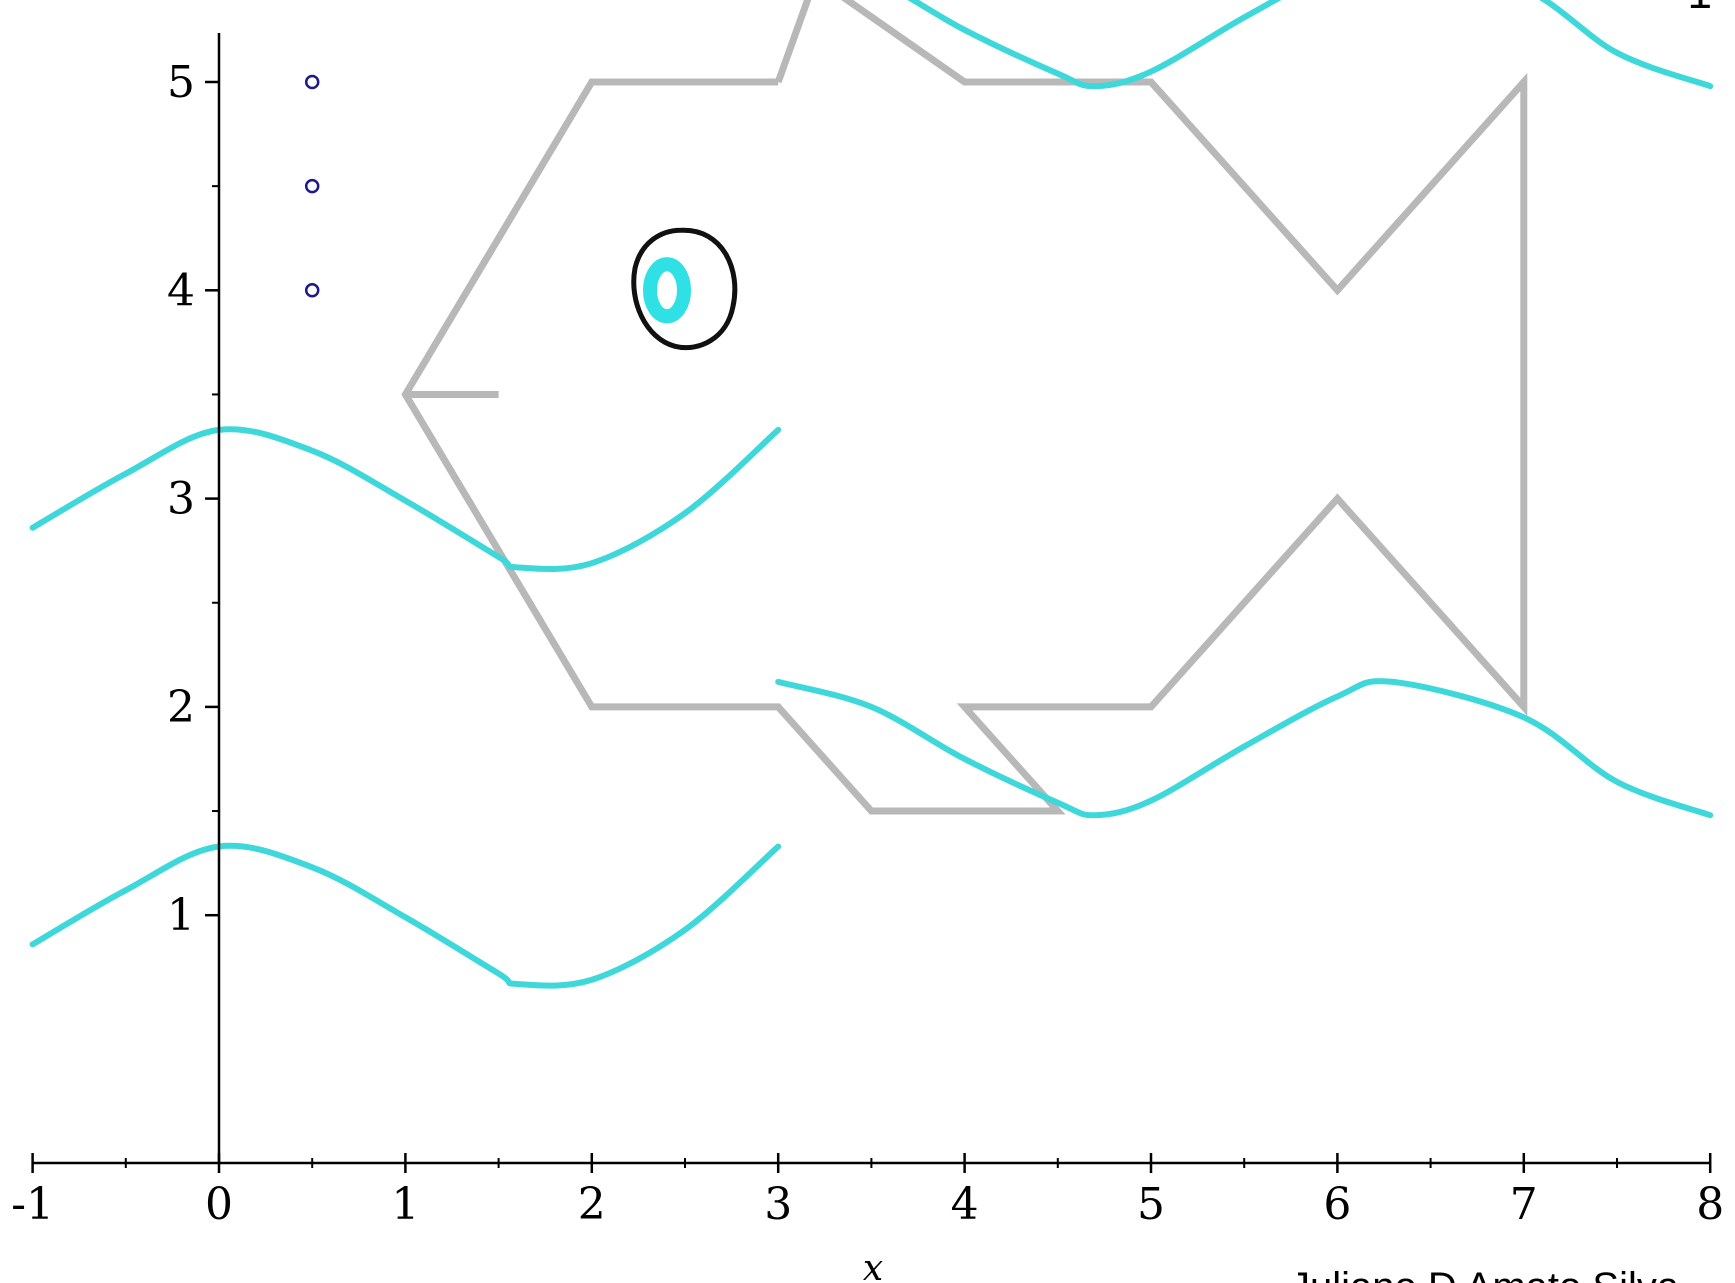  Describe the element at coordinates (1700, 9) in the screenshot. I see `page-number: 1` at that location.